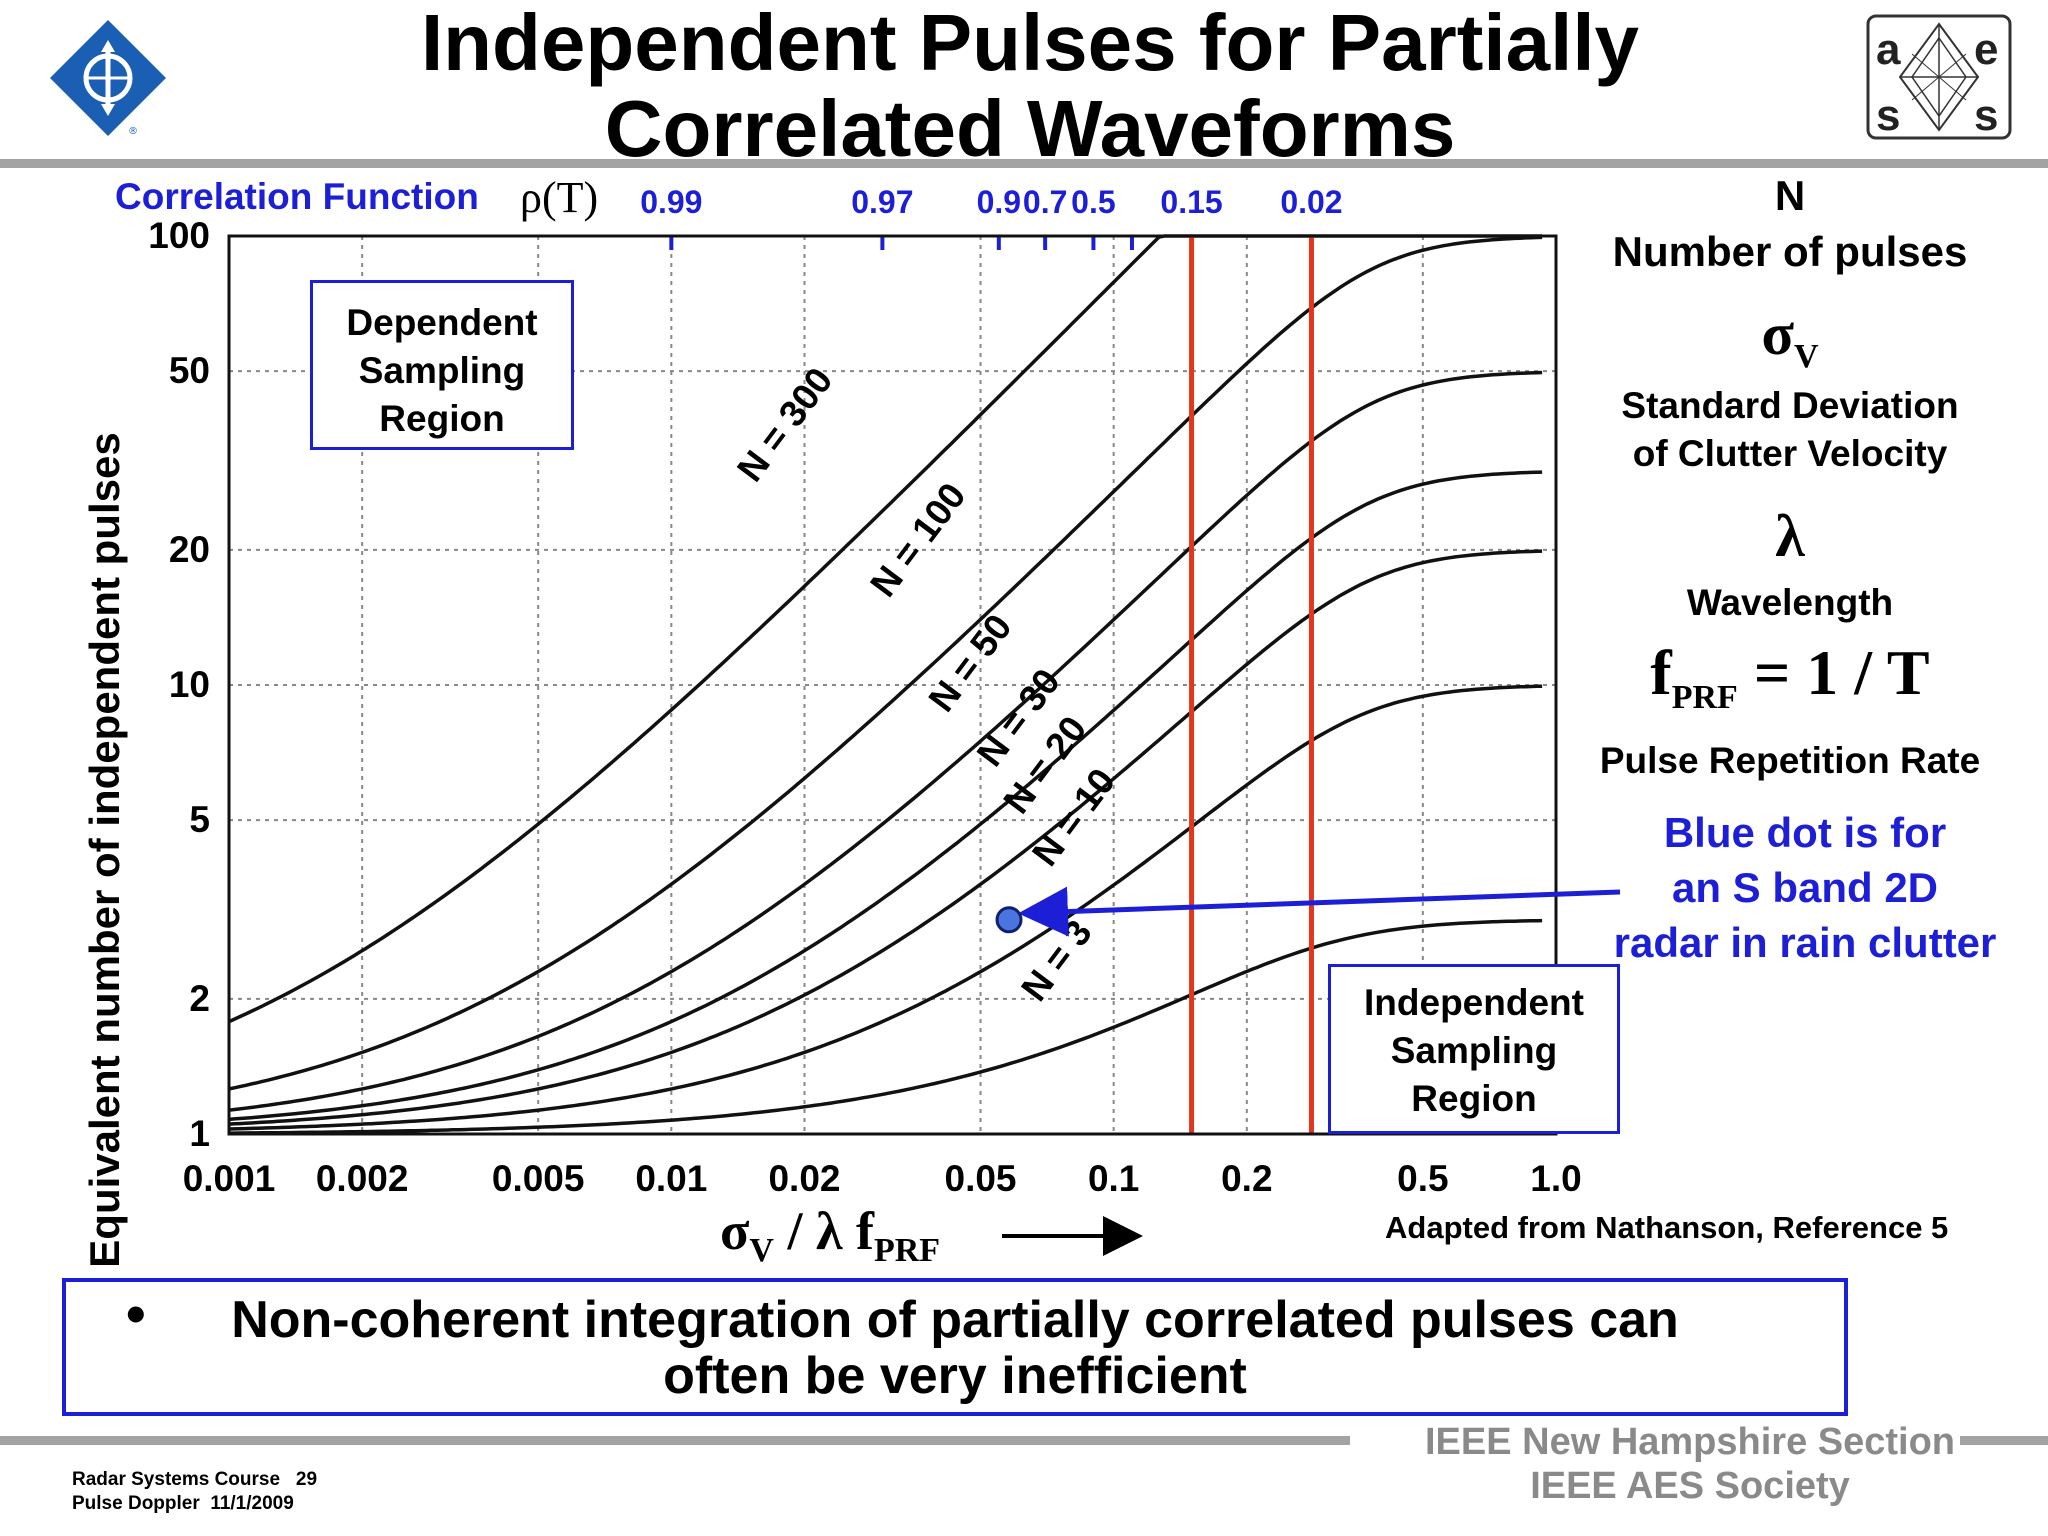  Describe the element at coordinates (1423, 1178) in the screenshot. I see `x-tick-label: 0.5` at that location.